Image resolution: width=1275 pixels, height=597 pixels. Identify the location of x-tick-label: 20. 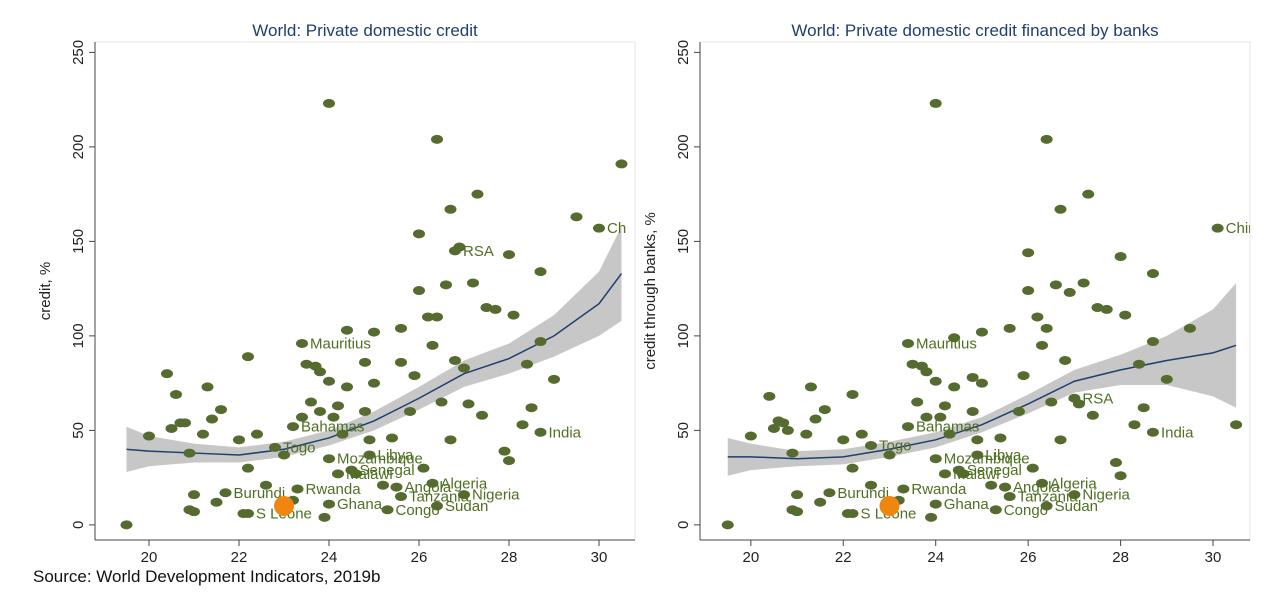
(750, 557).